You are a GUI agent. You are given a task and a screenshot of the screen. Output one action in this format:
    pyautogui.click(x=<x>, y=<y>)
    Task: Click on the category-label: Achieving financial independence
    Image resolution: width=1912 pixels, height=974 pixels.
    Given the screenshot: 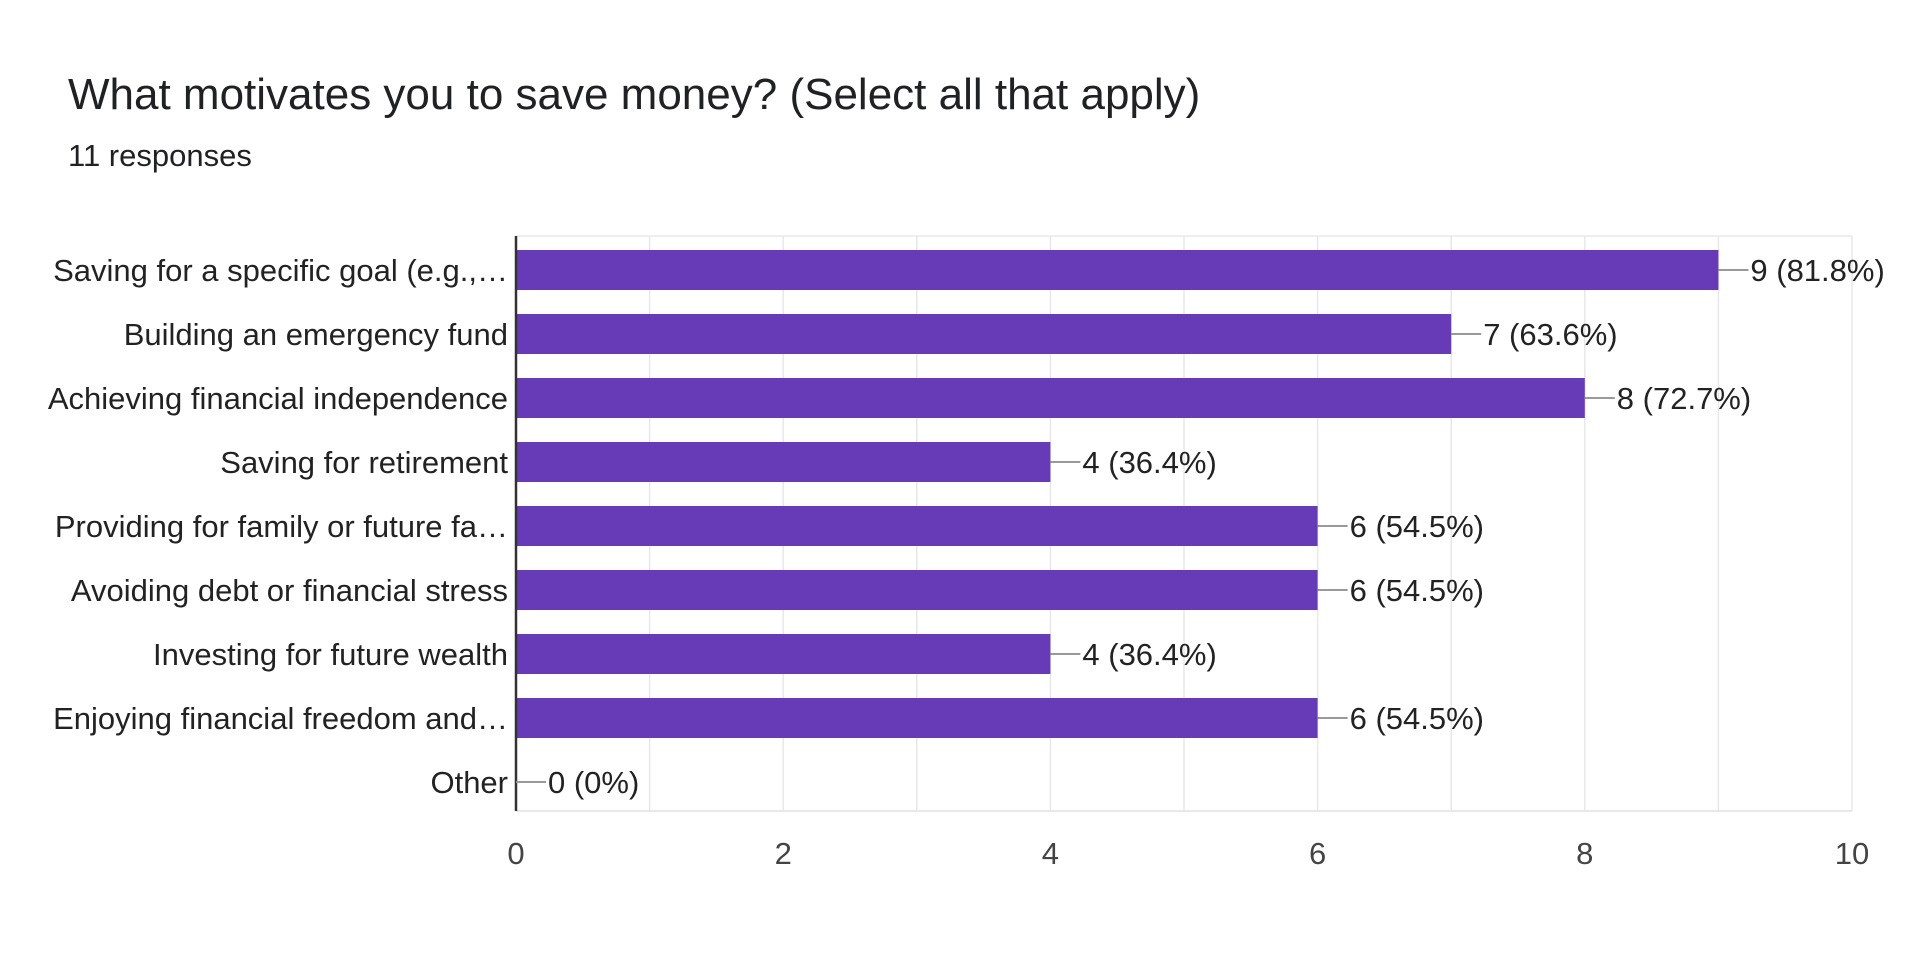 What is the action you would take?
    pyautogui.click(x=278, y=398)
    